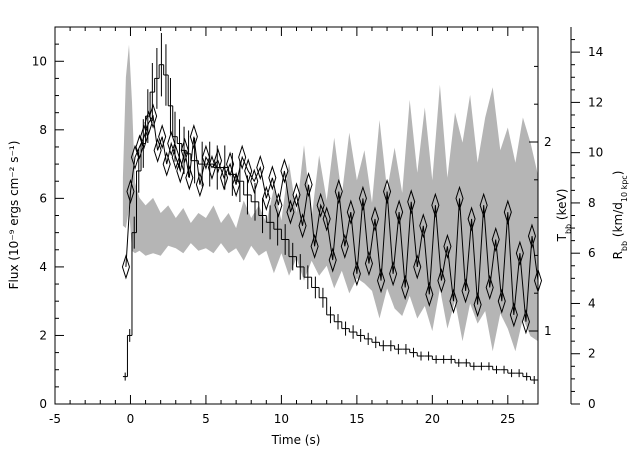 The image size is (640, 457). What do you see at coordinates (206, 419) in the screenshot?
I see `x-tick-label: 5` at bounding box center [206, 419].